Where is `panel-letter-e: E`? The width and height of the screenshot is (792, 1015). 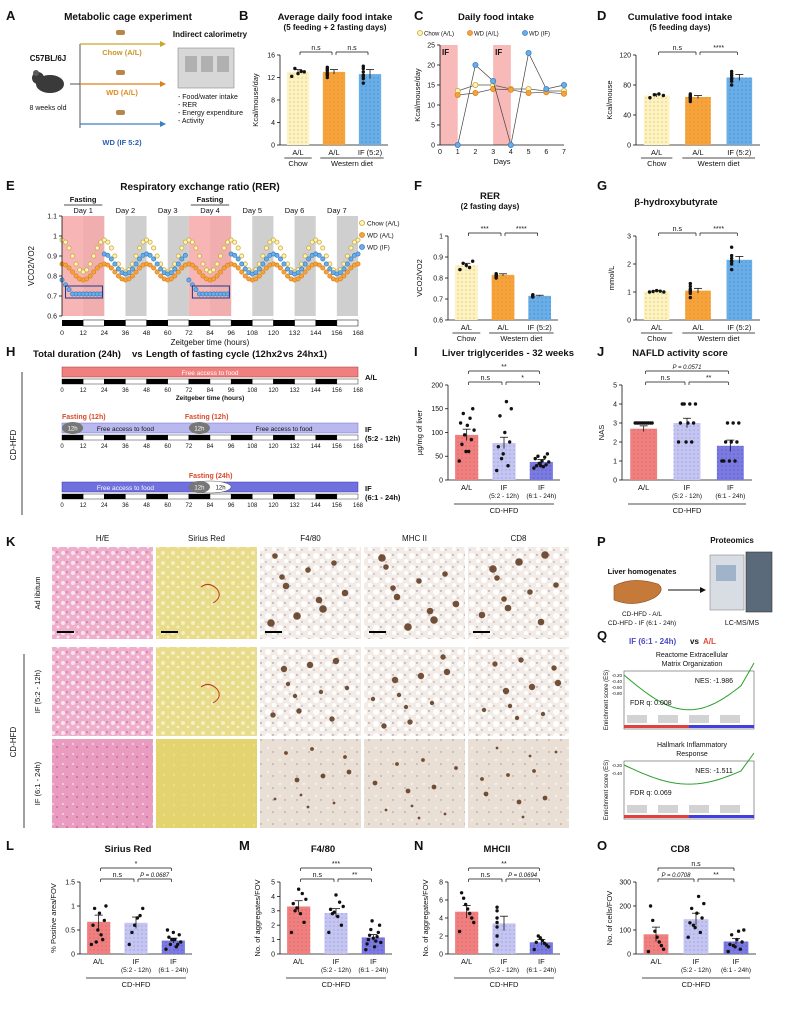 panel-letter-e: E is located at coordinates (10, 185).